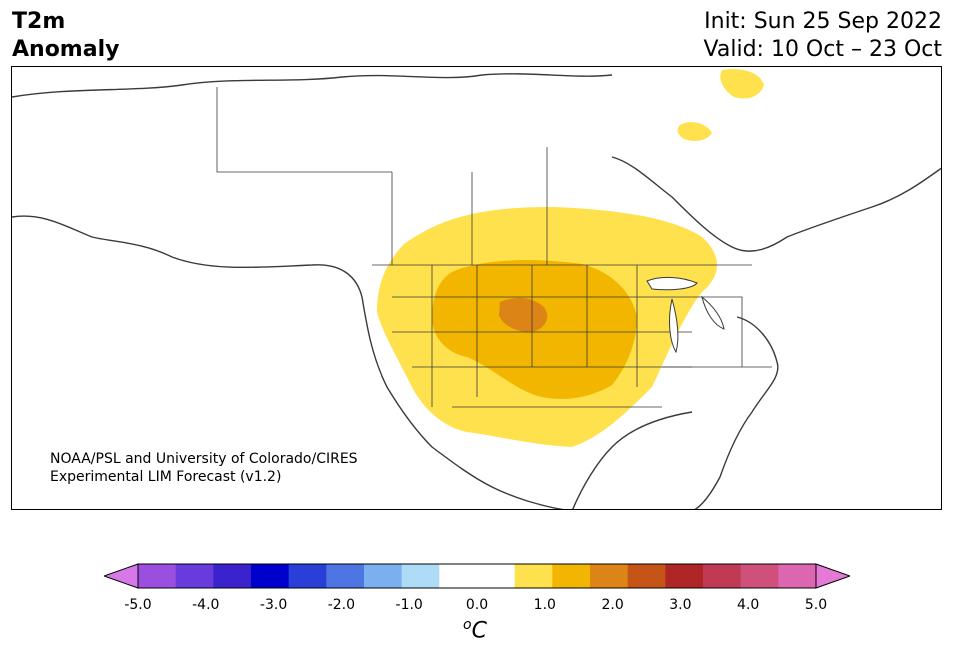 This screenshot has width=953, height=656. I want to click on colorbar-unit: oC, so click(475, 630).